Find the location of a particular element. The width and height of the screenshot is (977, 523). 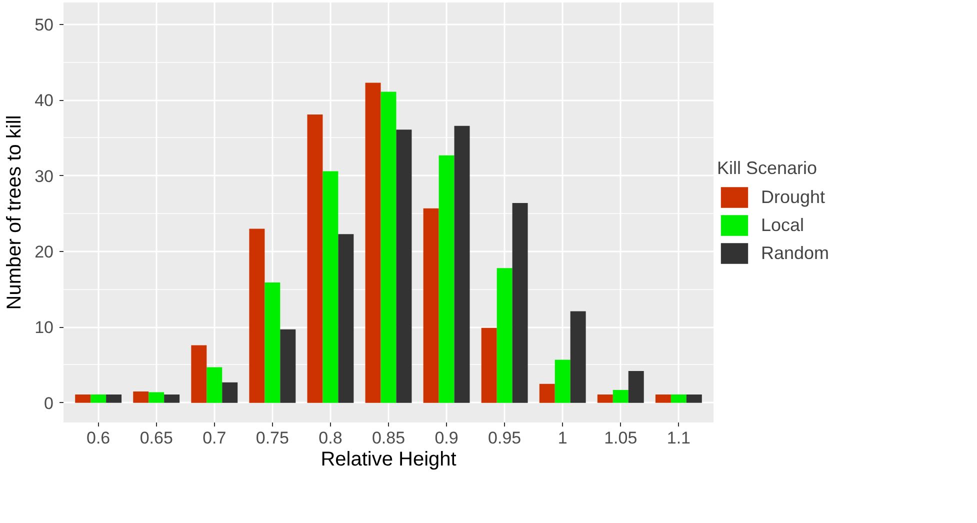

x-tick-label: 0.75 is located at coordinates (272, 438).